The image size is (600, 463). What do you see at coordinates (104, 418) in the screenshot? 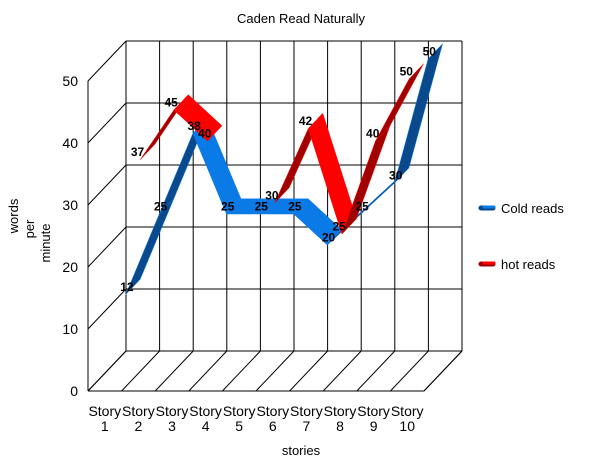
I see `x-tick-label: Story 1` at bounding box center [104, 418].